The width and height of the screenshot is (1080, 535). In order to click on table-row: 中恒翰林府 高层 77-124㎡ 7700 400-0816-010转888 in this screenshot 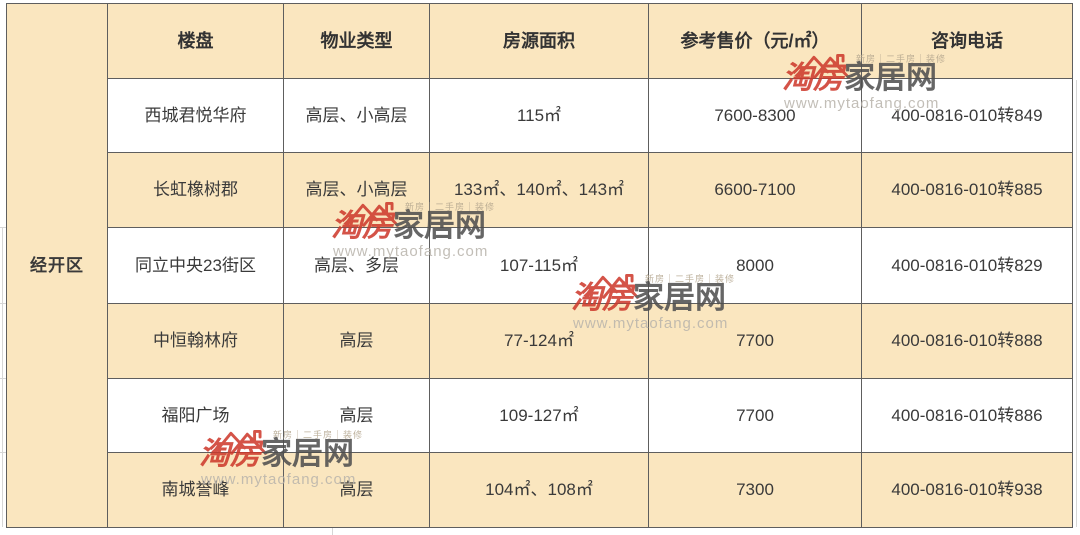, I will do `click(540, 341)`.